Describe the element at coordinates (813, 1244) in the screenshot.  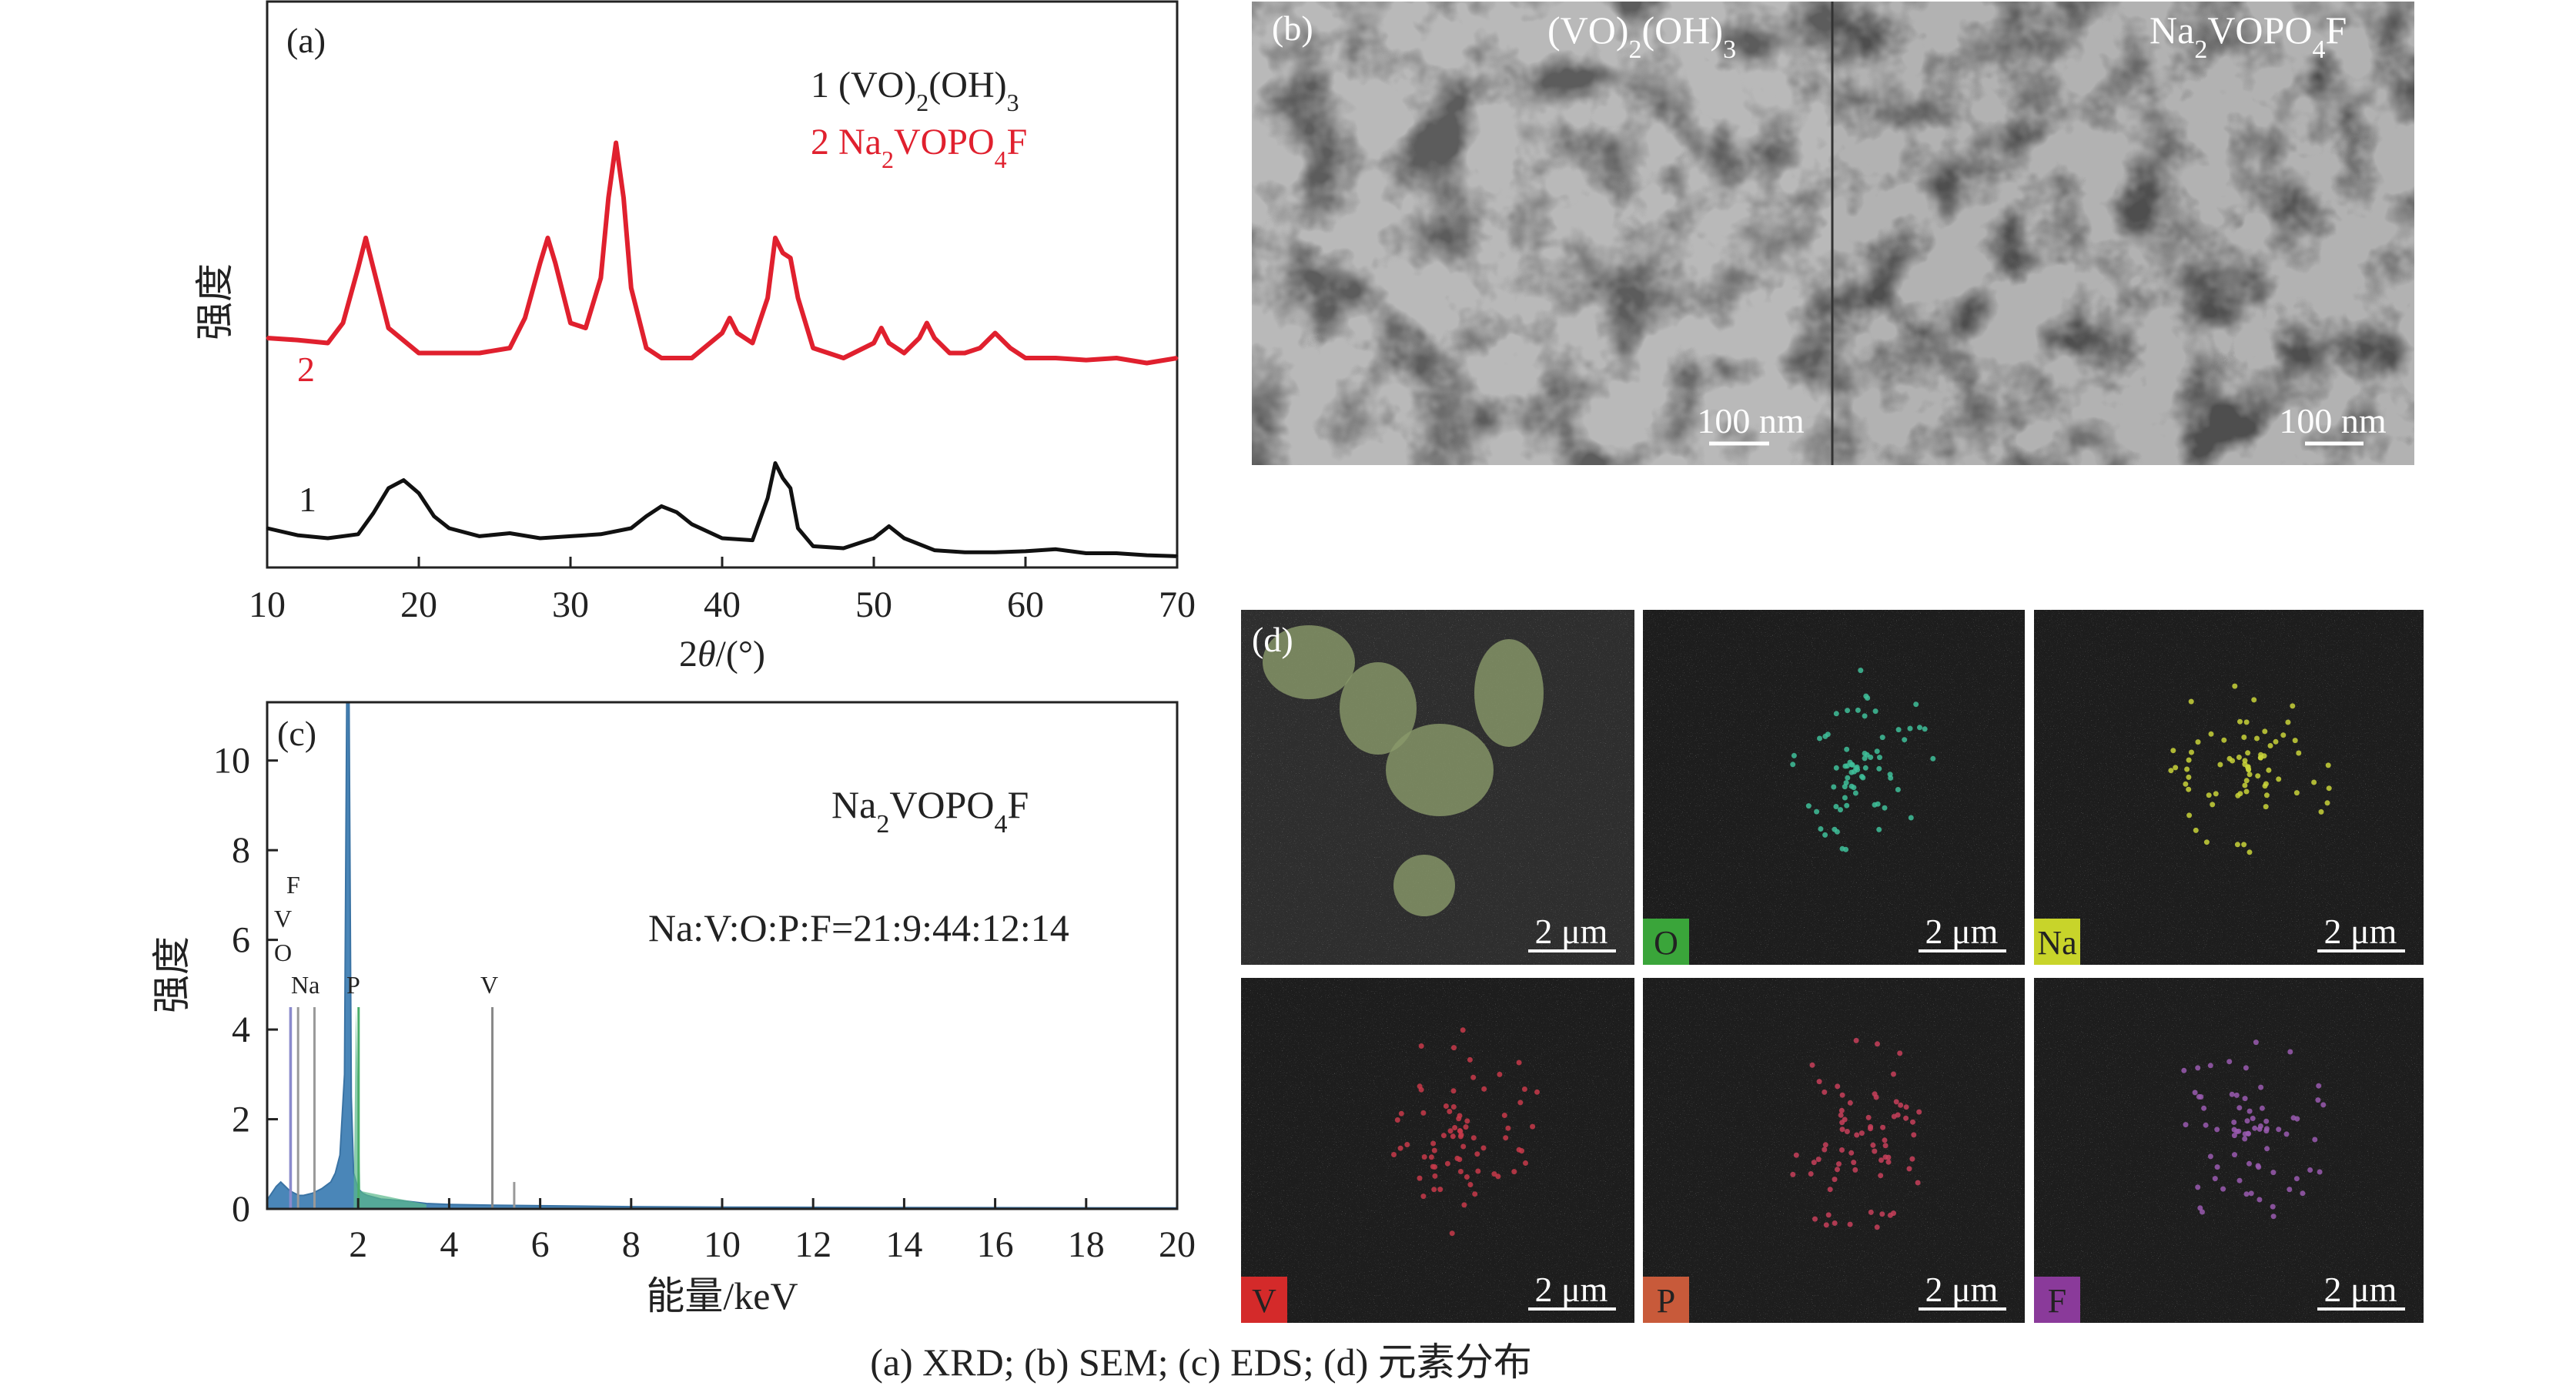
I see `eds-x-tick-label: 12` at that location.